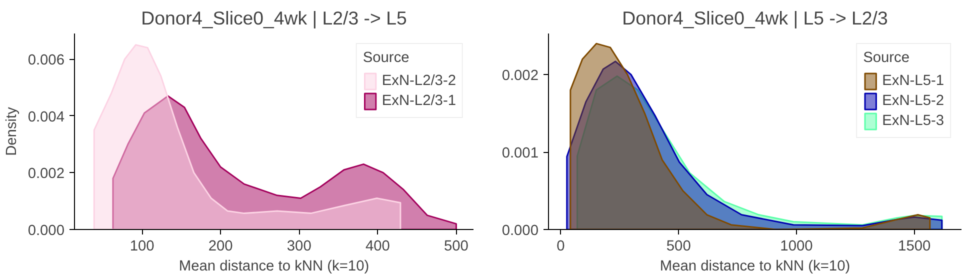  Describe the element at coordinates (419, 101) in the screenshot. I see `legend-label: ExN-L2/3-1` at that location.